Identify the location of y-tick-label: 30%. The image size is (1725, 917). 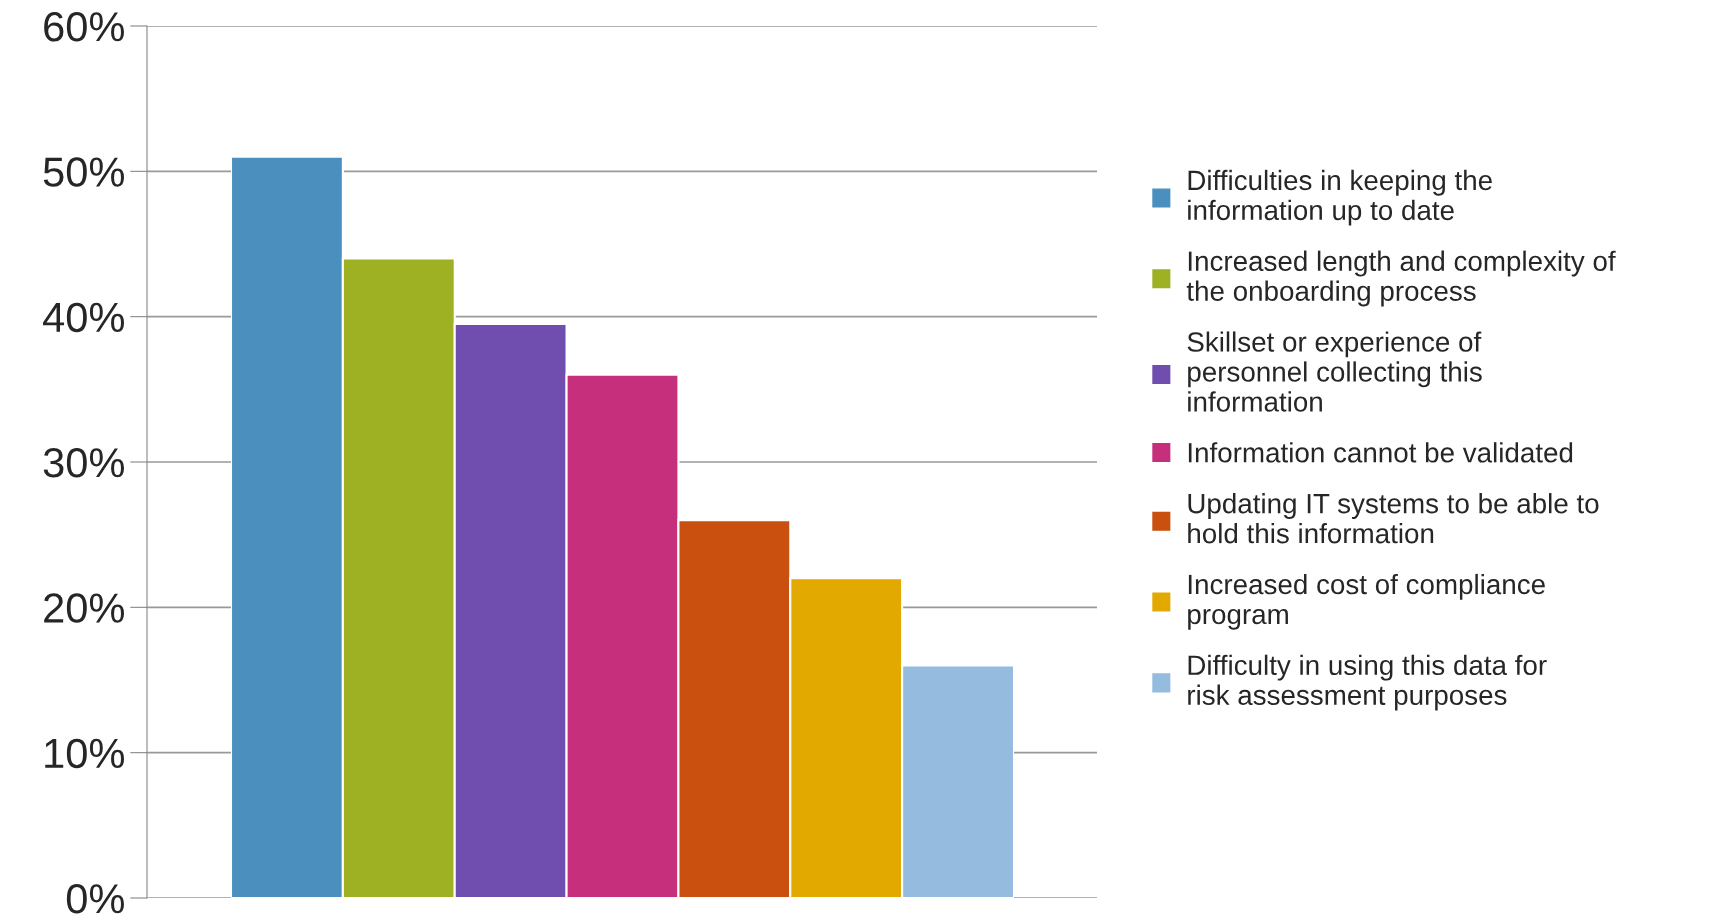
(83, 463).